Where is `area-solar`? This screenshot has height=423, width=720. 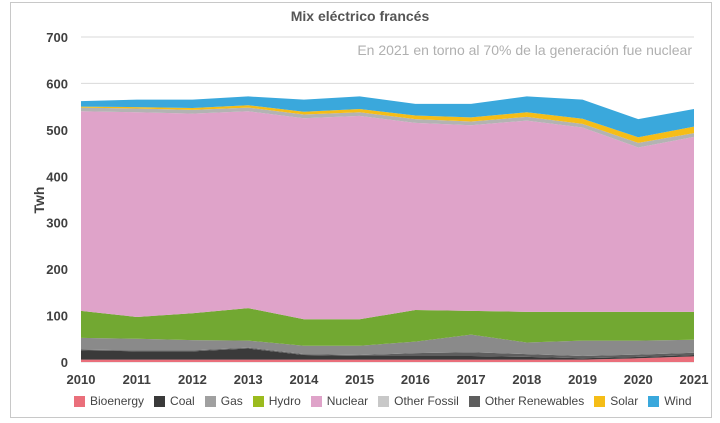
area-solar is located at coordinates (387, 124).